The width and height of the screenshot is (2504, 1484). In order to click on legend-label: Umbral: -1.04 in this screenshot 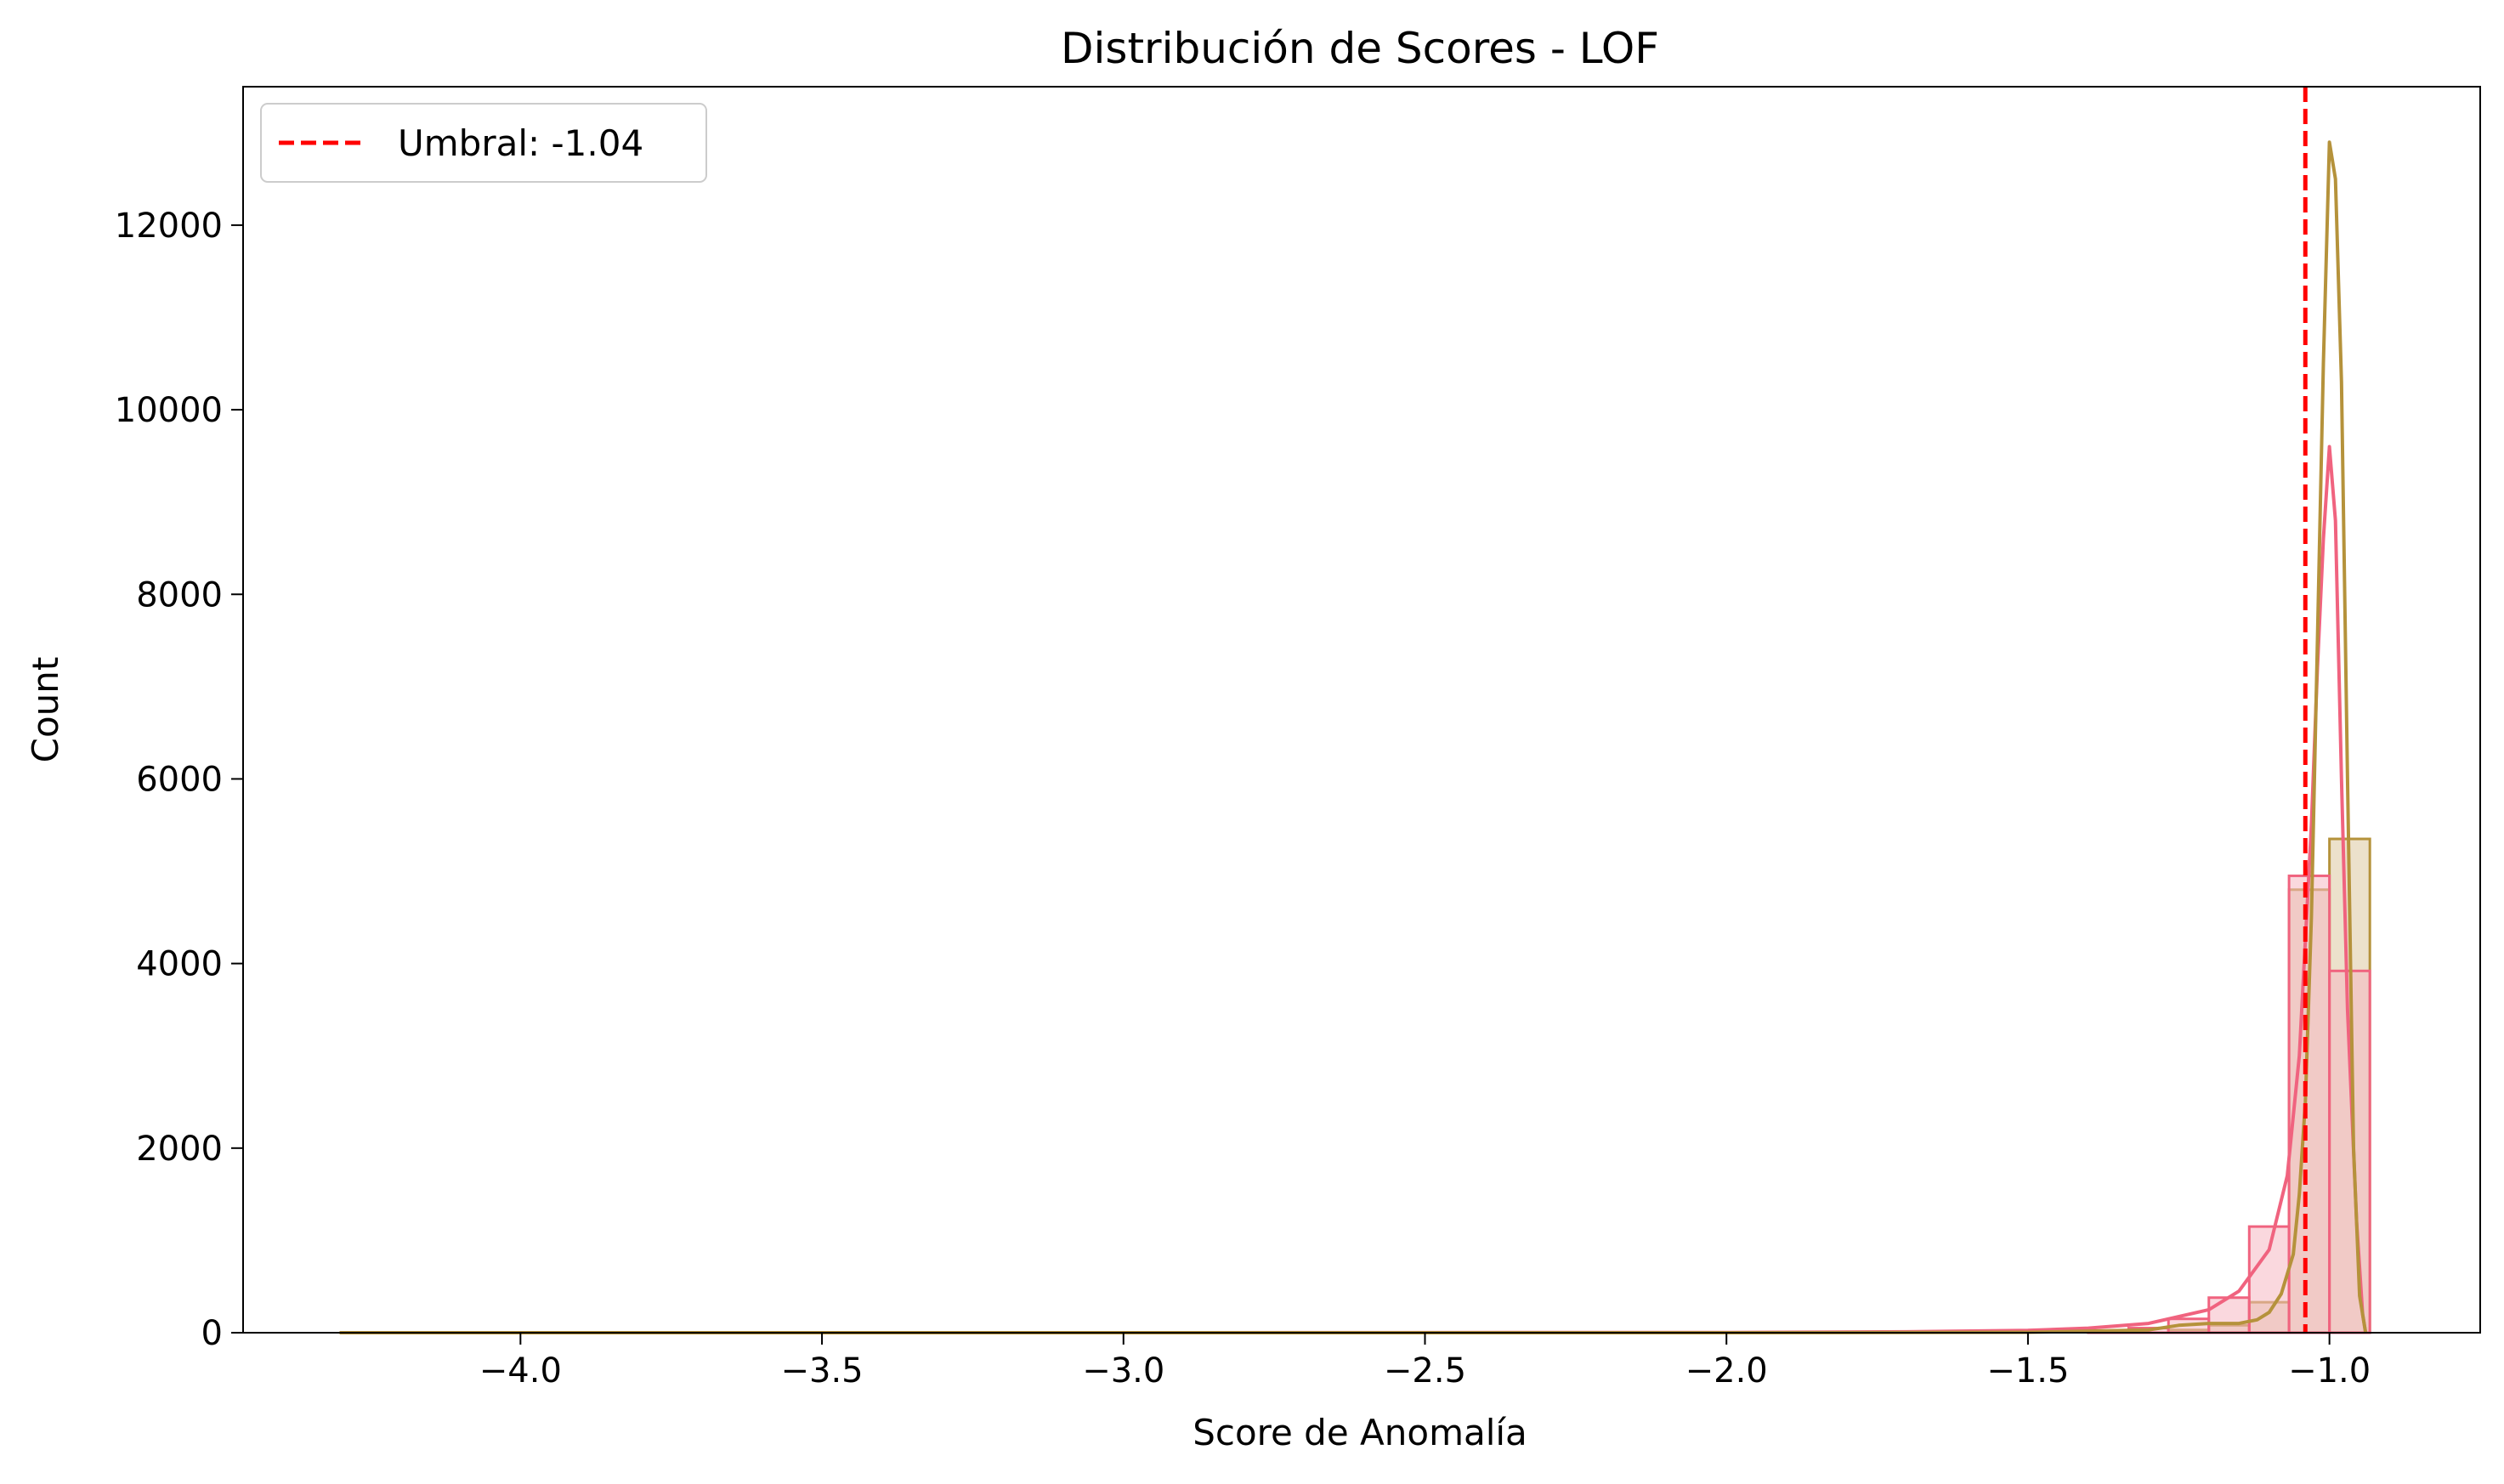, I will do `click(520, 143)`.